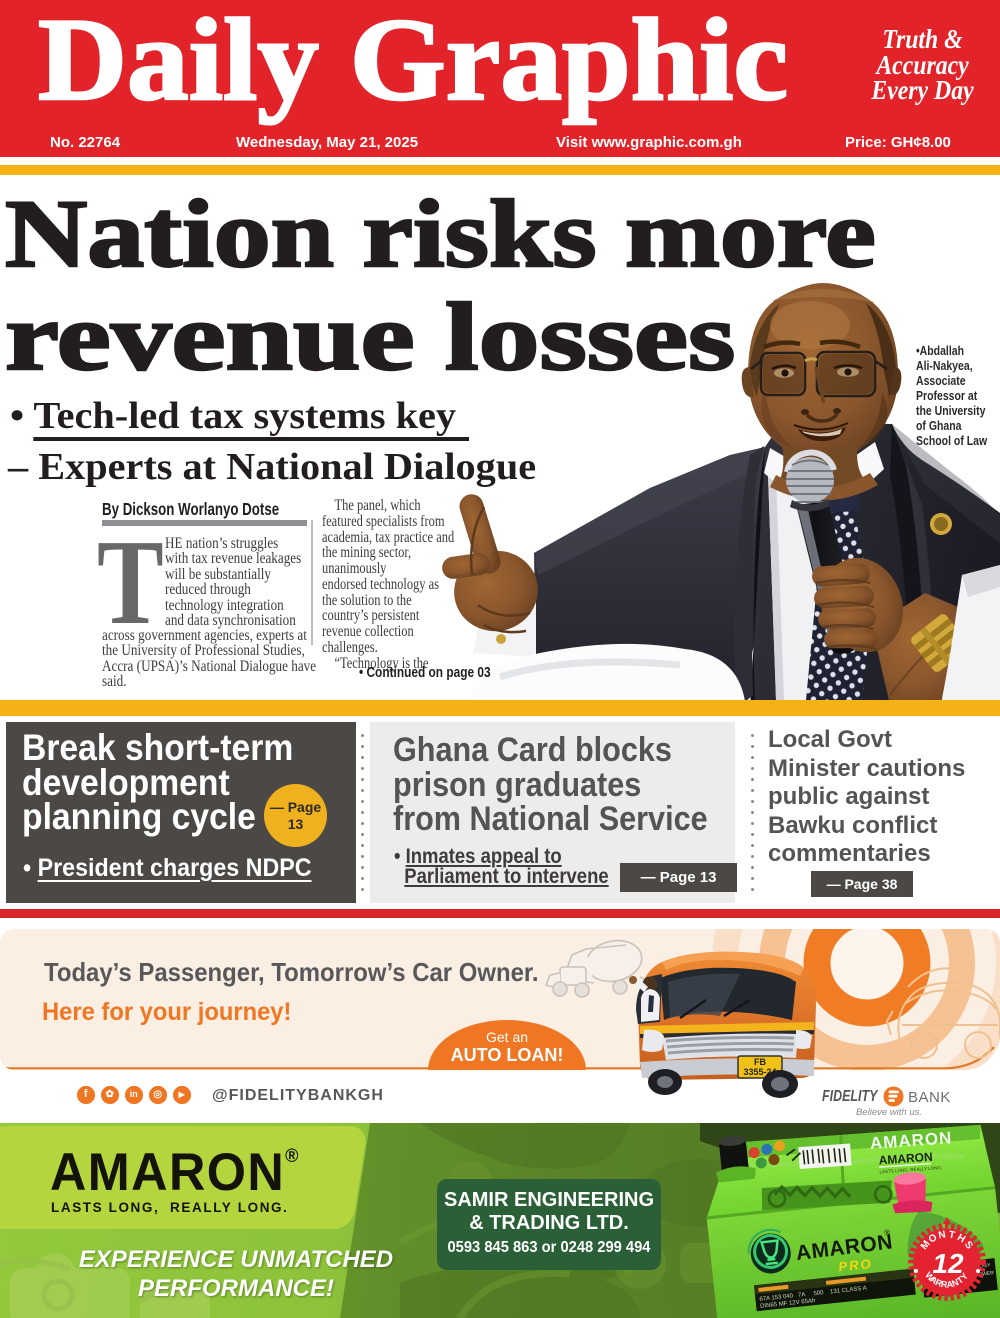 Image resolution: width=1000 pixels, height=1318 pixels. Describe the element at coordinates (856, 1265) in the screenshot. I see `svg-text: PRO` at that location.